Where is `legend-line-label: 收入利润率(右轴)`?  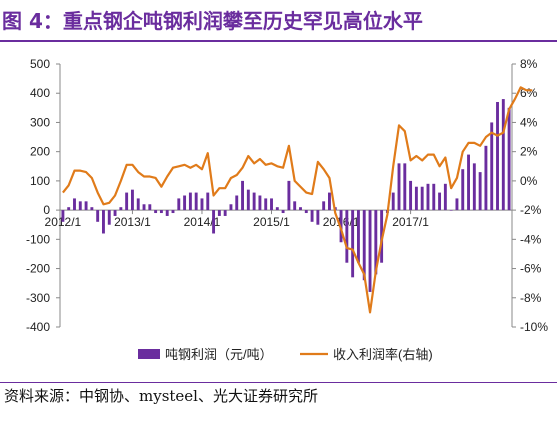
legend-line-label: 收入利润率(右轴) is located at coordinates (383, 354).